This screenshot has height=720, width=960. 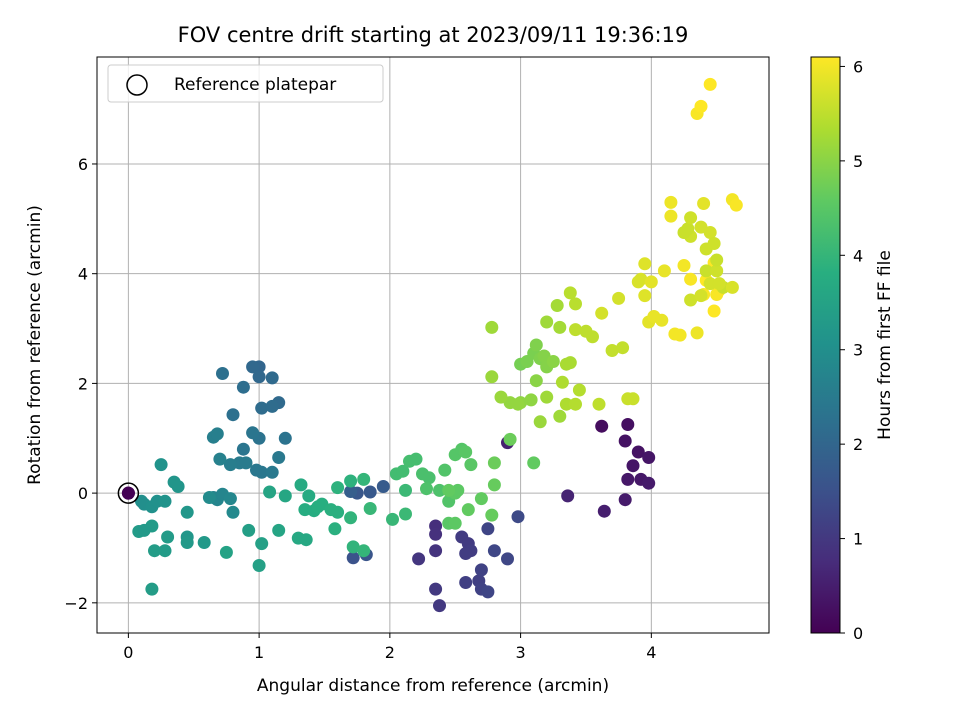 What do you see at coordinates (858, 66) in the screenshot?
I see `colorbar-tick-label: 6` at bounding box center [858, 66].